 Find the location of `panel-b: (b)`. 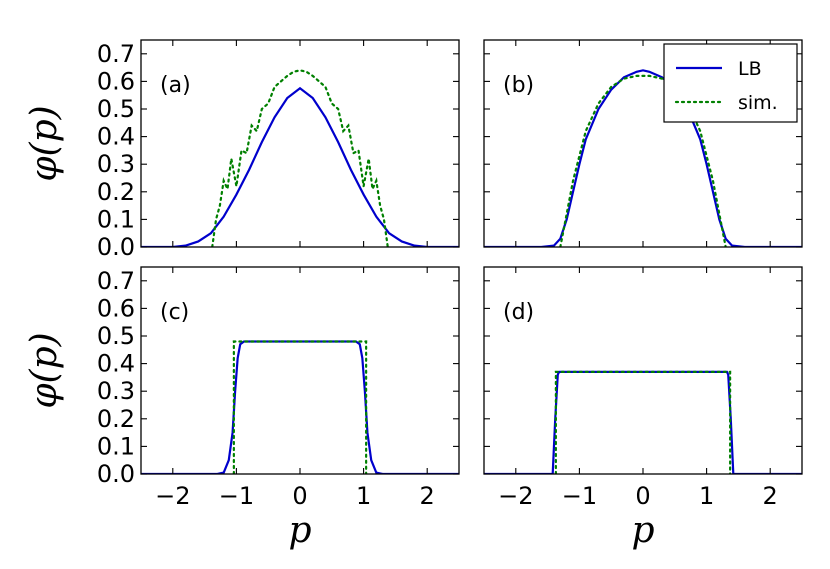

panel-b: (b) is located at coordinates (643, 143).